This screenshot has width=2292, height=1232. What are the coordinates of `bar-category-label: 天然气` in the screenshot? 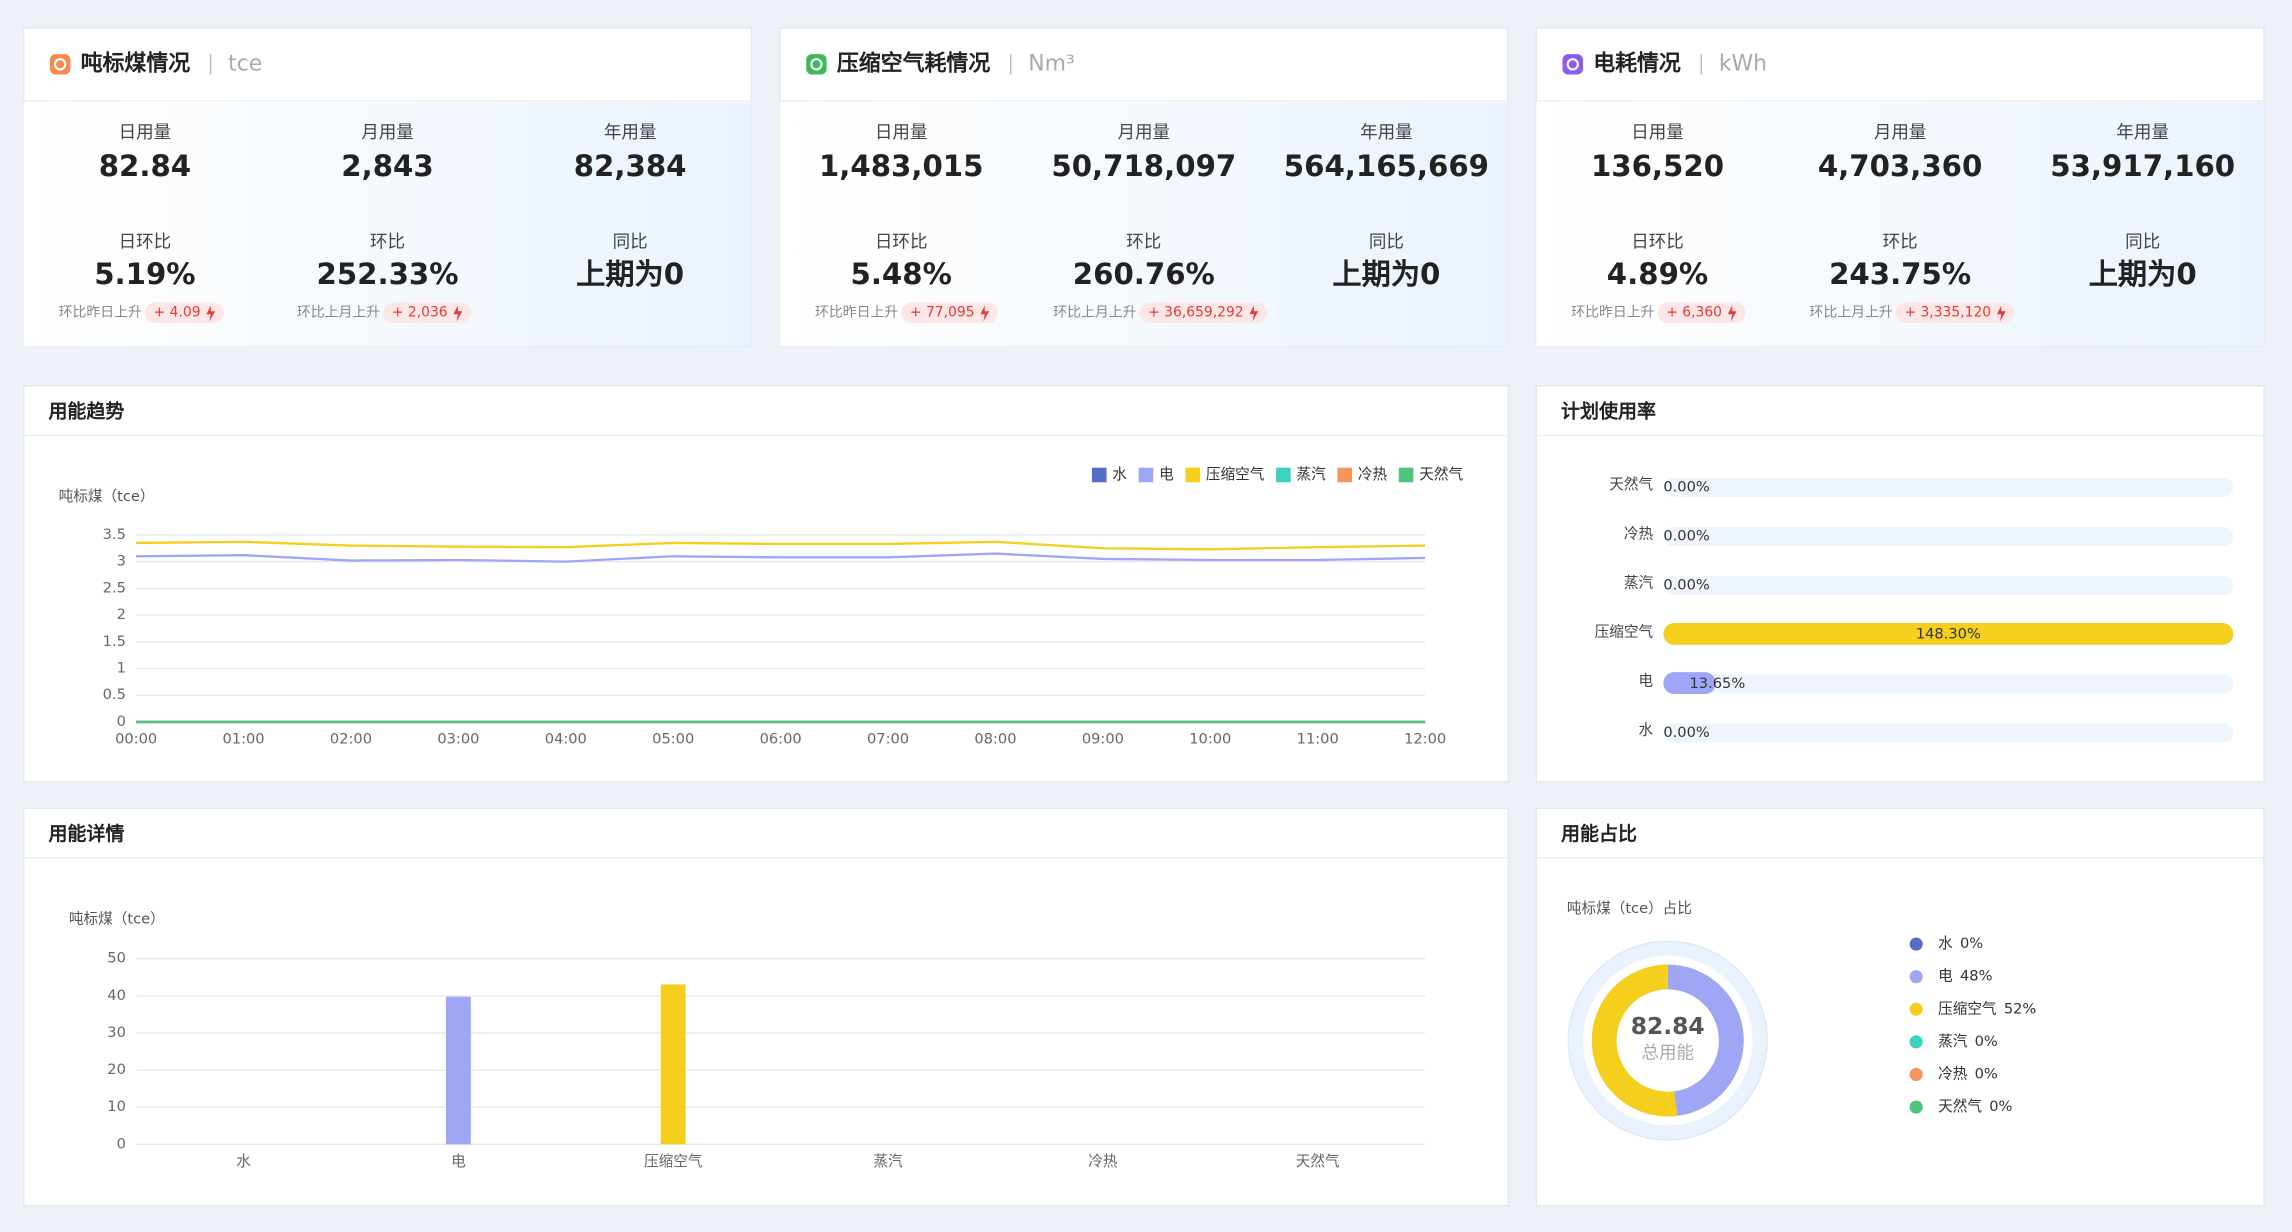 It's located at (1631, 484).